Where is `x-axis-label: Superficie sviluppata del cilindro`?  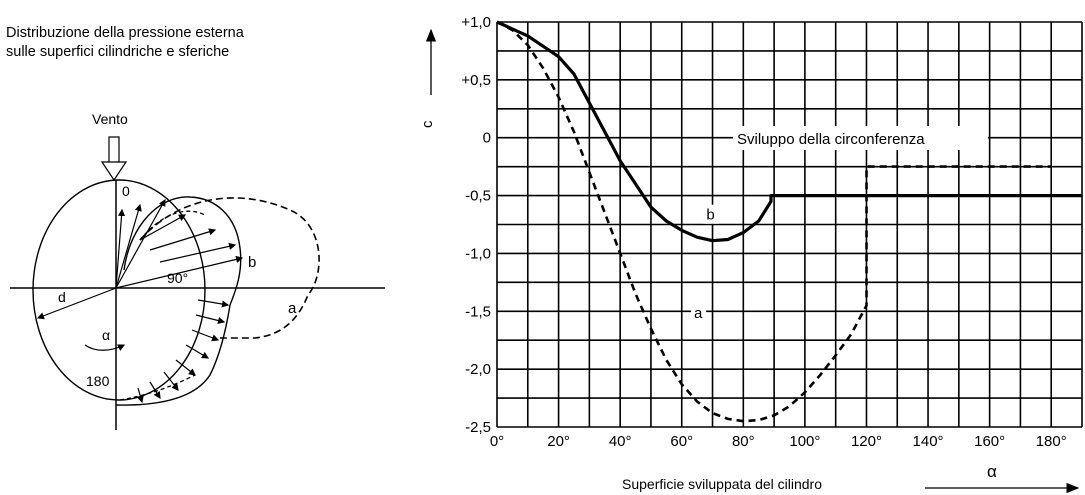 x-axis-label: Superficie sviluppata del cilindro is located at coordinates (722, 484).